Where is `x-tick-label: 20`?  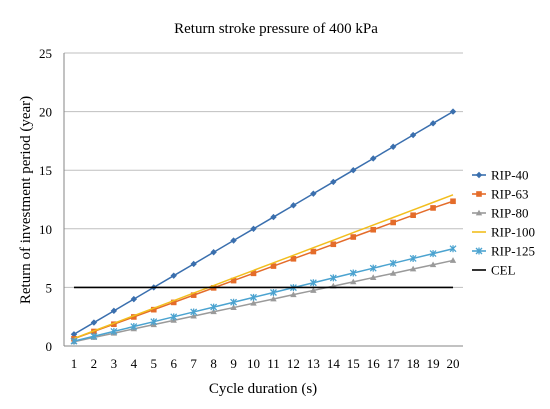
x-tick-label: 20 is located at coordinates (453, 363).